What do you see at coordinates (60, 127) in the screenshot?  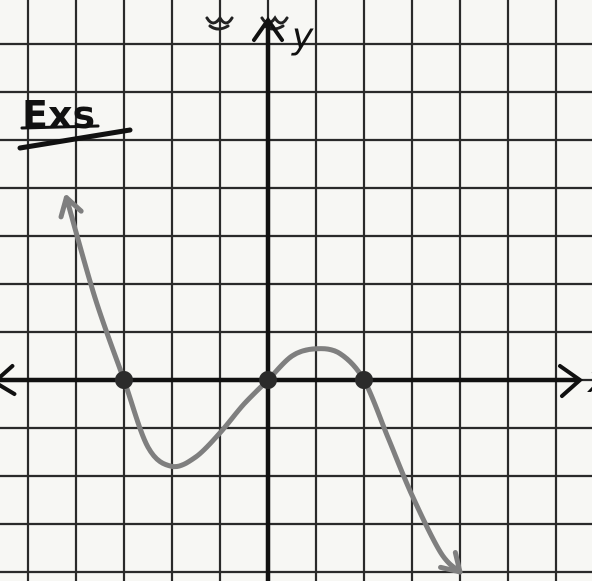 I see `exs-top-underline-icon` at bounding box center [60, 127].